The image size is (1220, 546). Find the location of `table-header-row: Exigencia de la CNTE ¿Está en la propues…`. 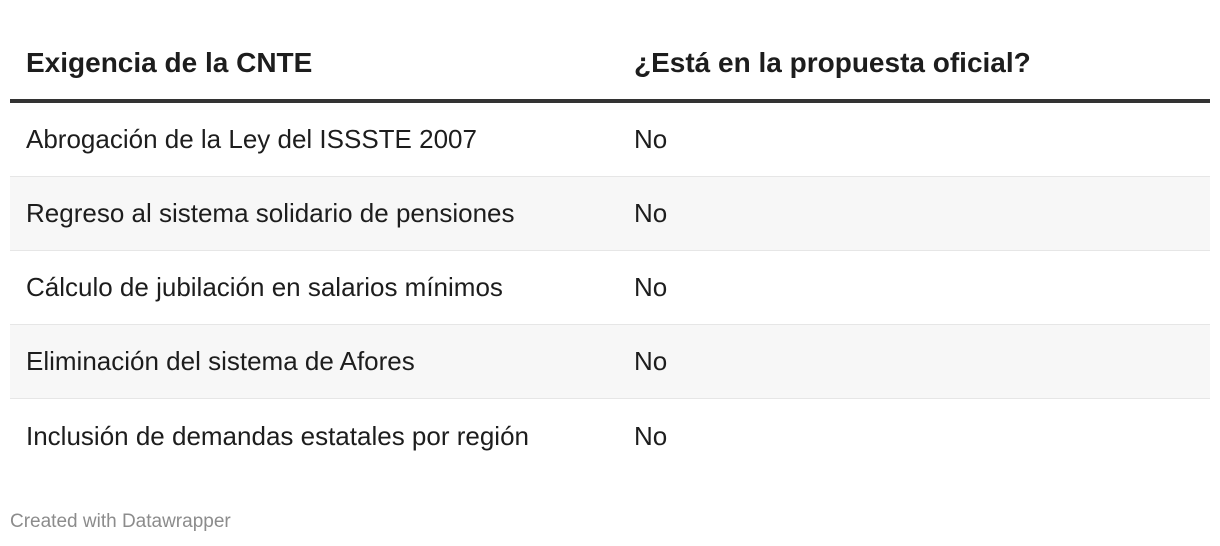

table-header-row: Exigencia de la CNTE ¿Está en la propues… is located at coordinates (610, 64).